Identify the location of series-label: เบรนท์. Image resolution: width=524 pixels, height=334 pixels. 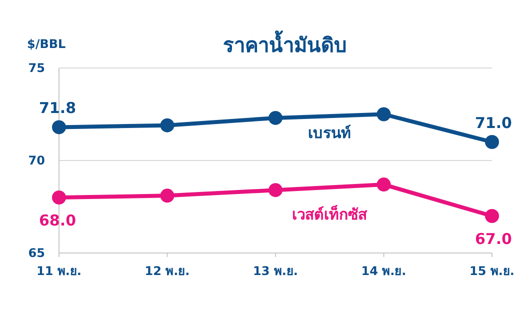
(330, 133).